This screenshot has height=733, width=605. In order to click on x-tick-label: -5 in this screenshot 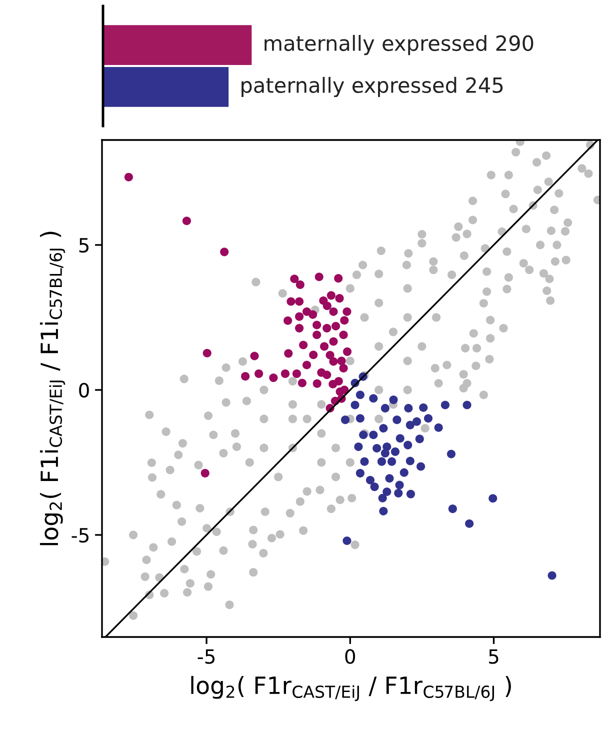, I will do `click(206, 656)`.